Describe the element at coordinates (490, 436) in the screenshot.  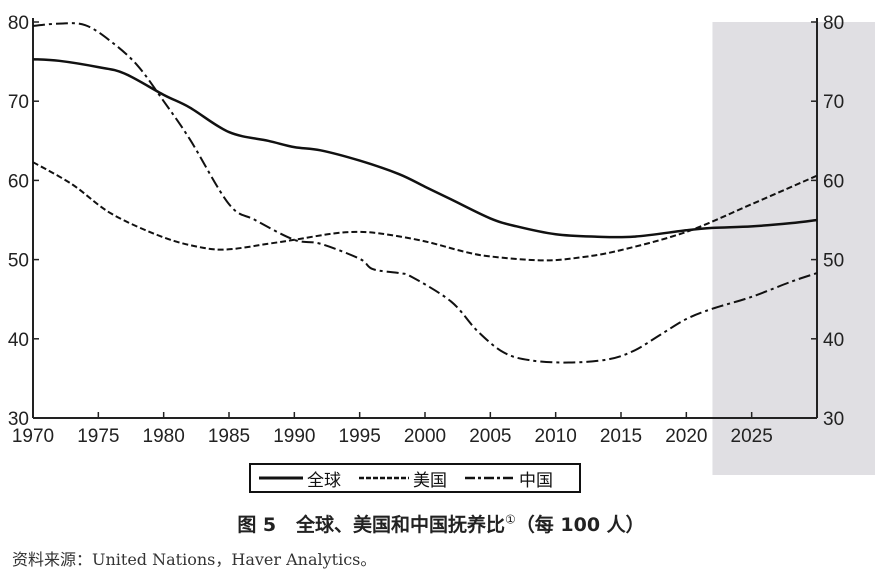
I see `x-tick-label: 2005` at that location.